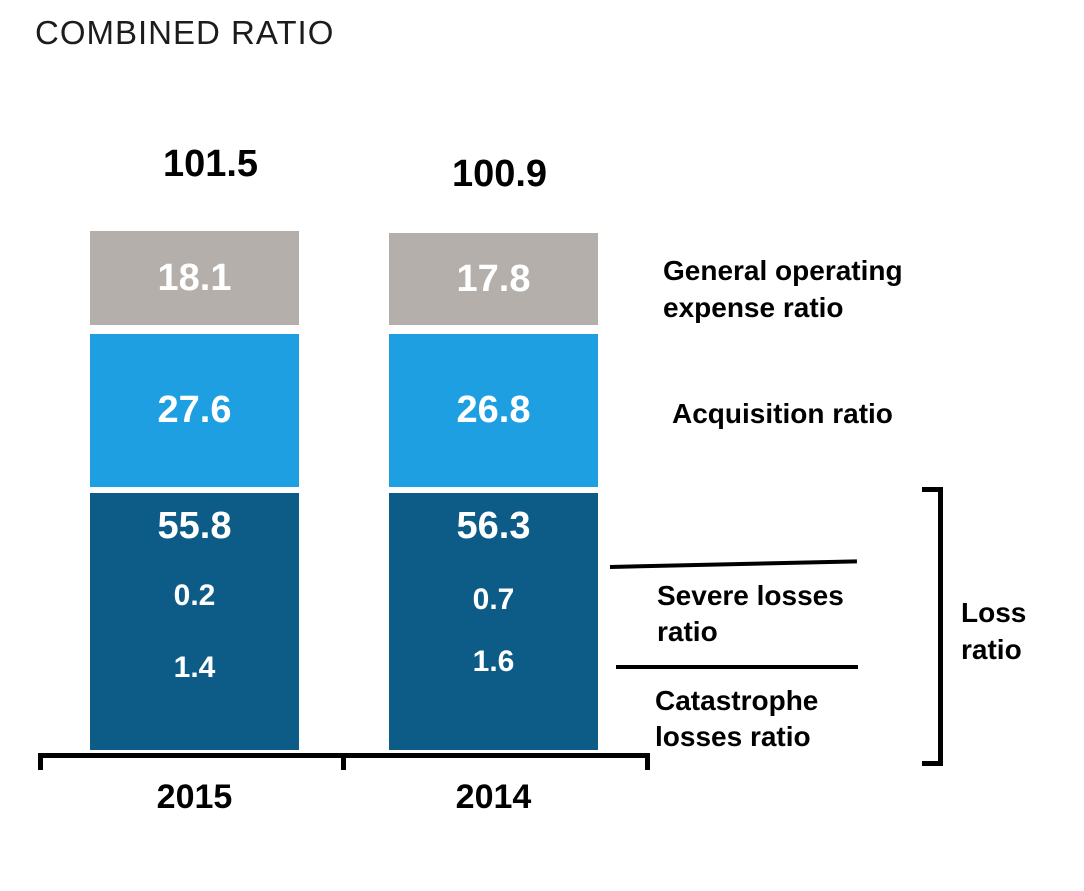  Describe the element at coordinates (343, 761) in the screenshot. I see `x-axis-tick-middle` at that location.